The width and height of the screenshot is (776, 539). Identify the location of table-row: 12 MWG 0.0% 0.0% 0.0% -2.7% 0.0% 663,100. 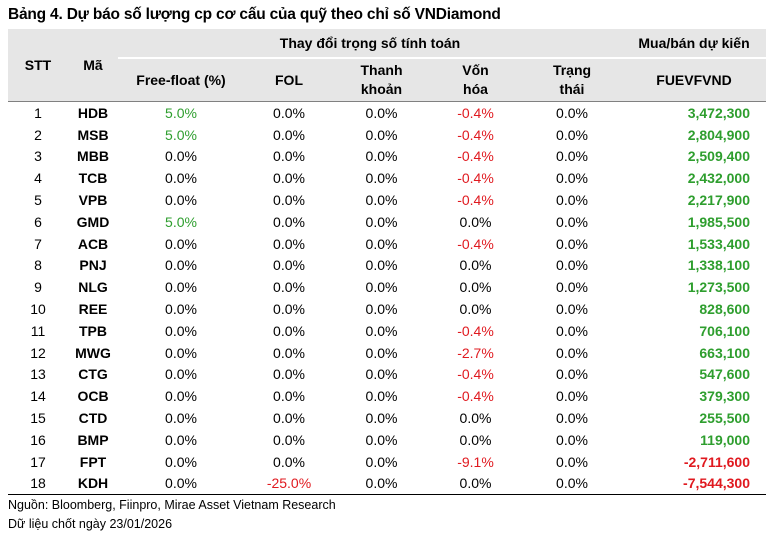
(387, 353).